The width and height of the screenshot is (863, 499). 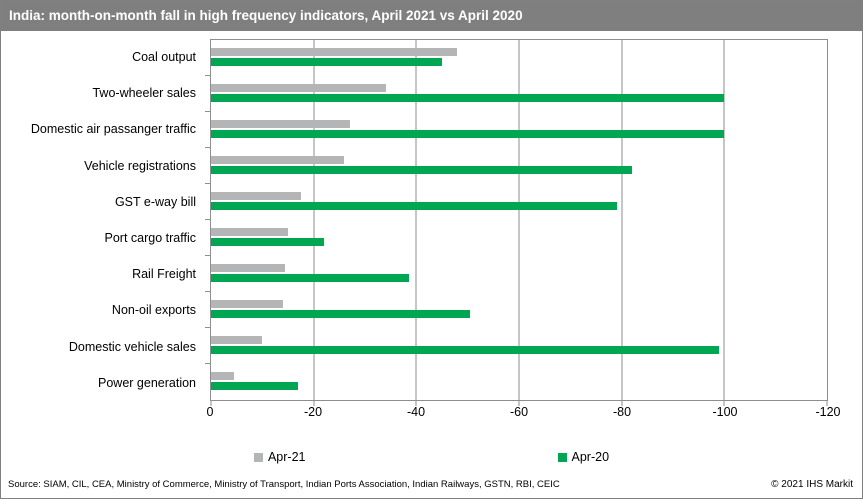 What do you see at coordinates (516, 273) in the screenshot?
I see `category-band-rail-freight` at bounding box center [516, 273].